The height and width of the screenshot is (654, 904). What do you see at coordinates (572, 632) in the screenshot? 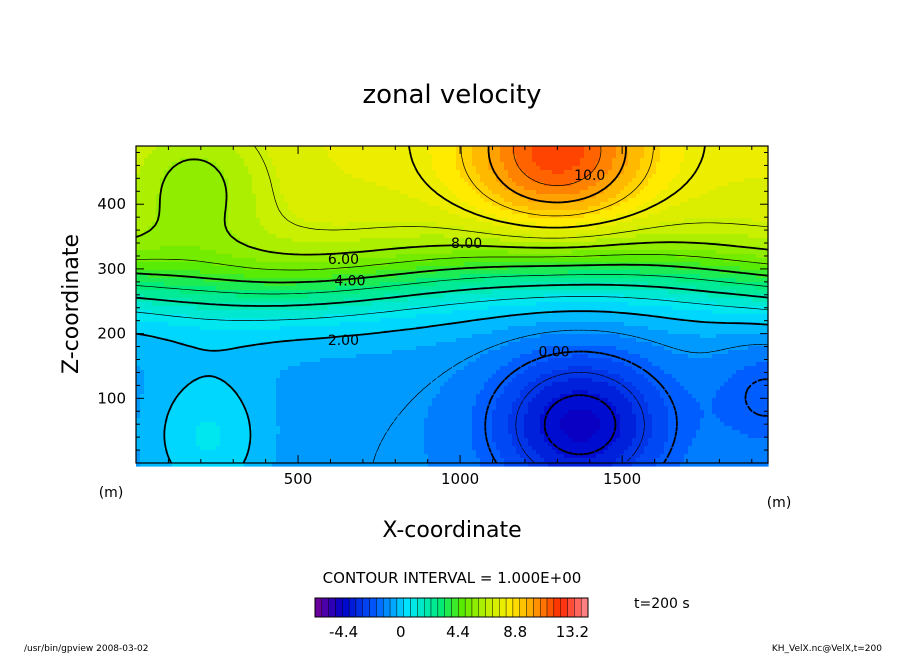
I see `colorbar-tick-label: 13.2` at bounding box center [572, 632].